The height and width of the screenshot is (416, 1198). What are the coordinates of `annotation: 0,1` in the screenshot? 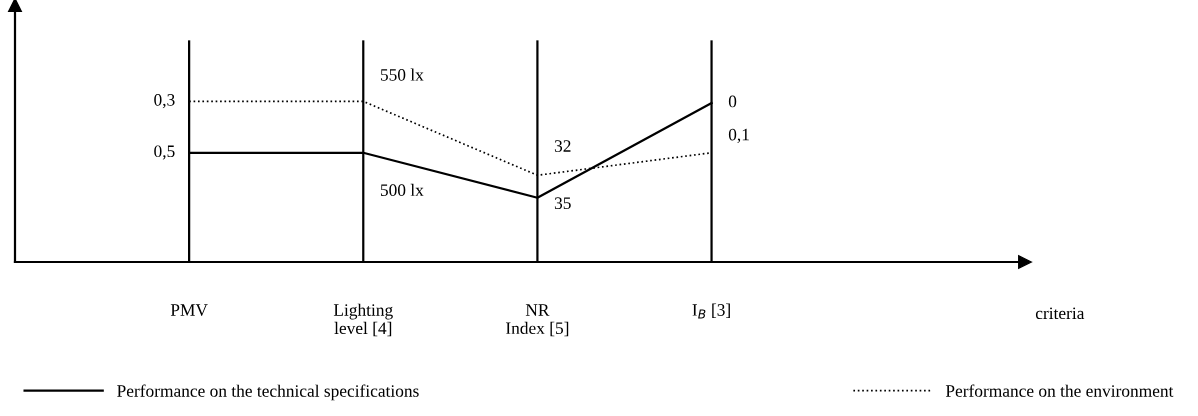 It's located at (738, 135).